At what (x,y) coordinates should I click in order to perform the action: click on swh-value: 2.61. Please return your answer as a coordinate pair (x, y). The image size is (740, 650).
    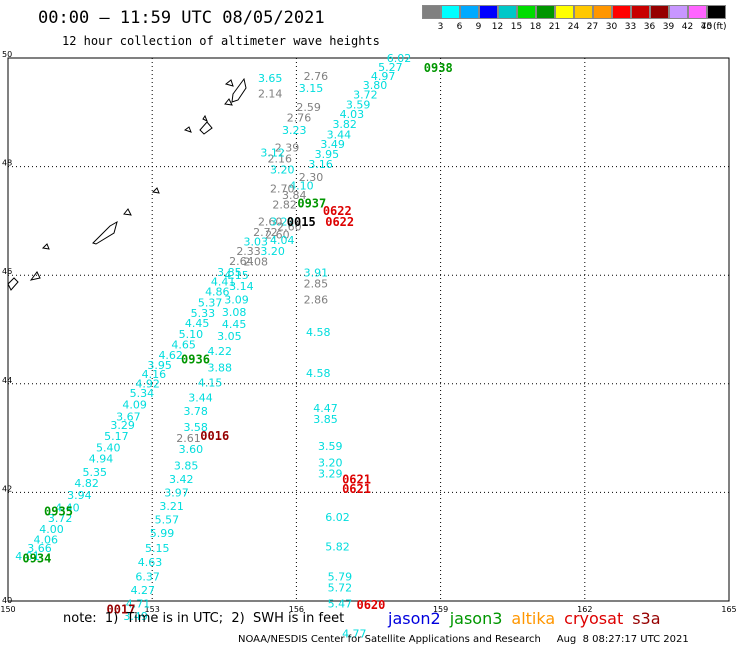
    Looking at the image, I should click on (188, 438).